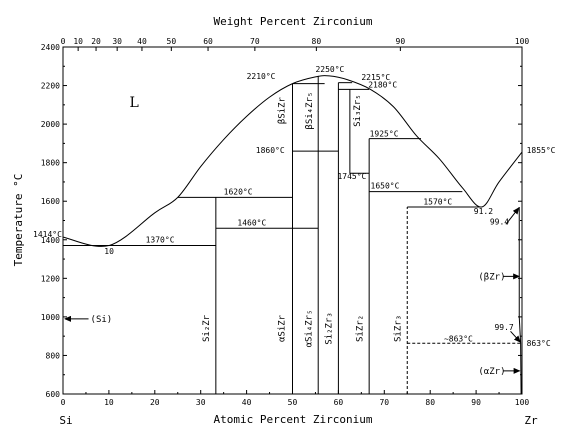 This screenshot has height=436, width=567. Describe the element at coordinates (375, 77) in the screenshot. I see `temperature-label: 2215°C` at that location.